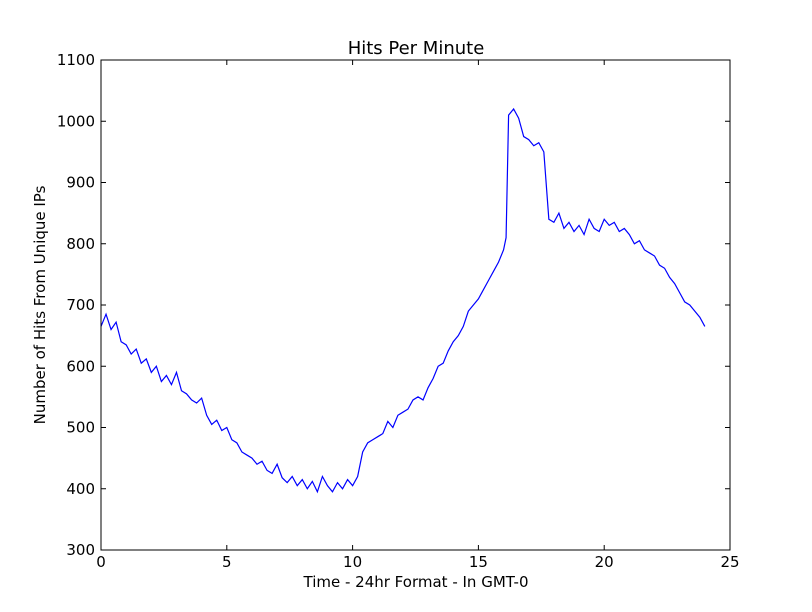  What do you see at coordinates (76, 60) in the screenshot?
I see `y-tick-label: 1100` at bounding box center [76, 60].